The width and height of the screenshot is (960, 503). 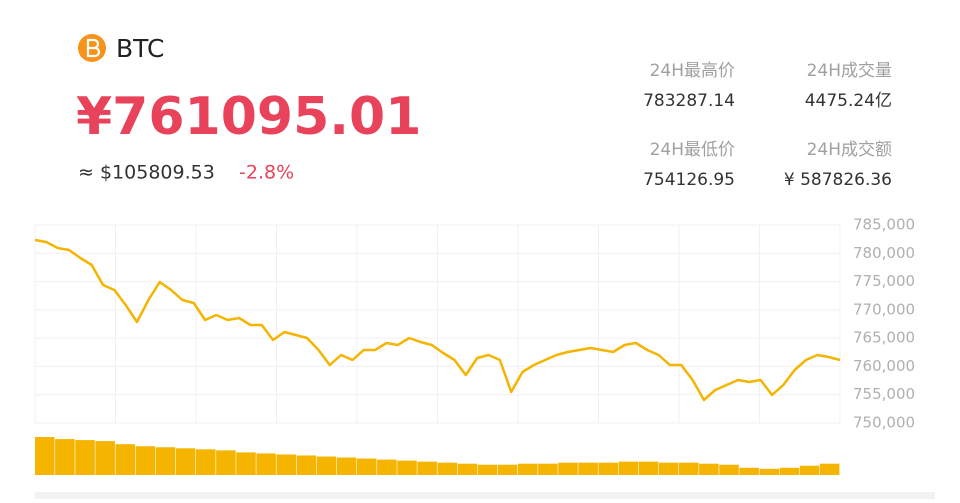 I want to click on price: ¥761095.01, so click(x=248, y=117).